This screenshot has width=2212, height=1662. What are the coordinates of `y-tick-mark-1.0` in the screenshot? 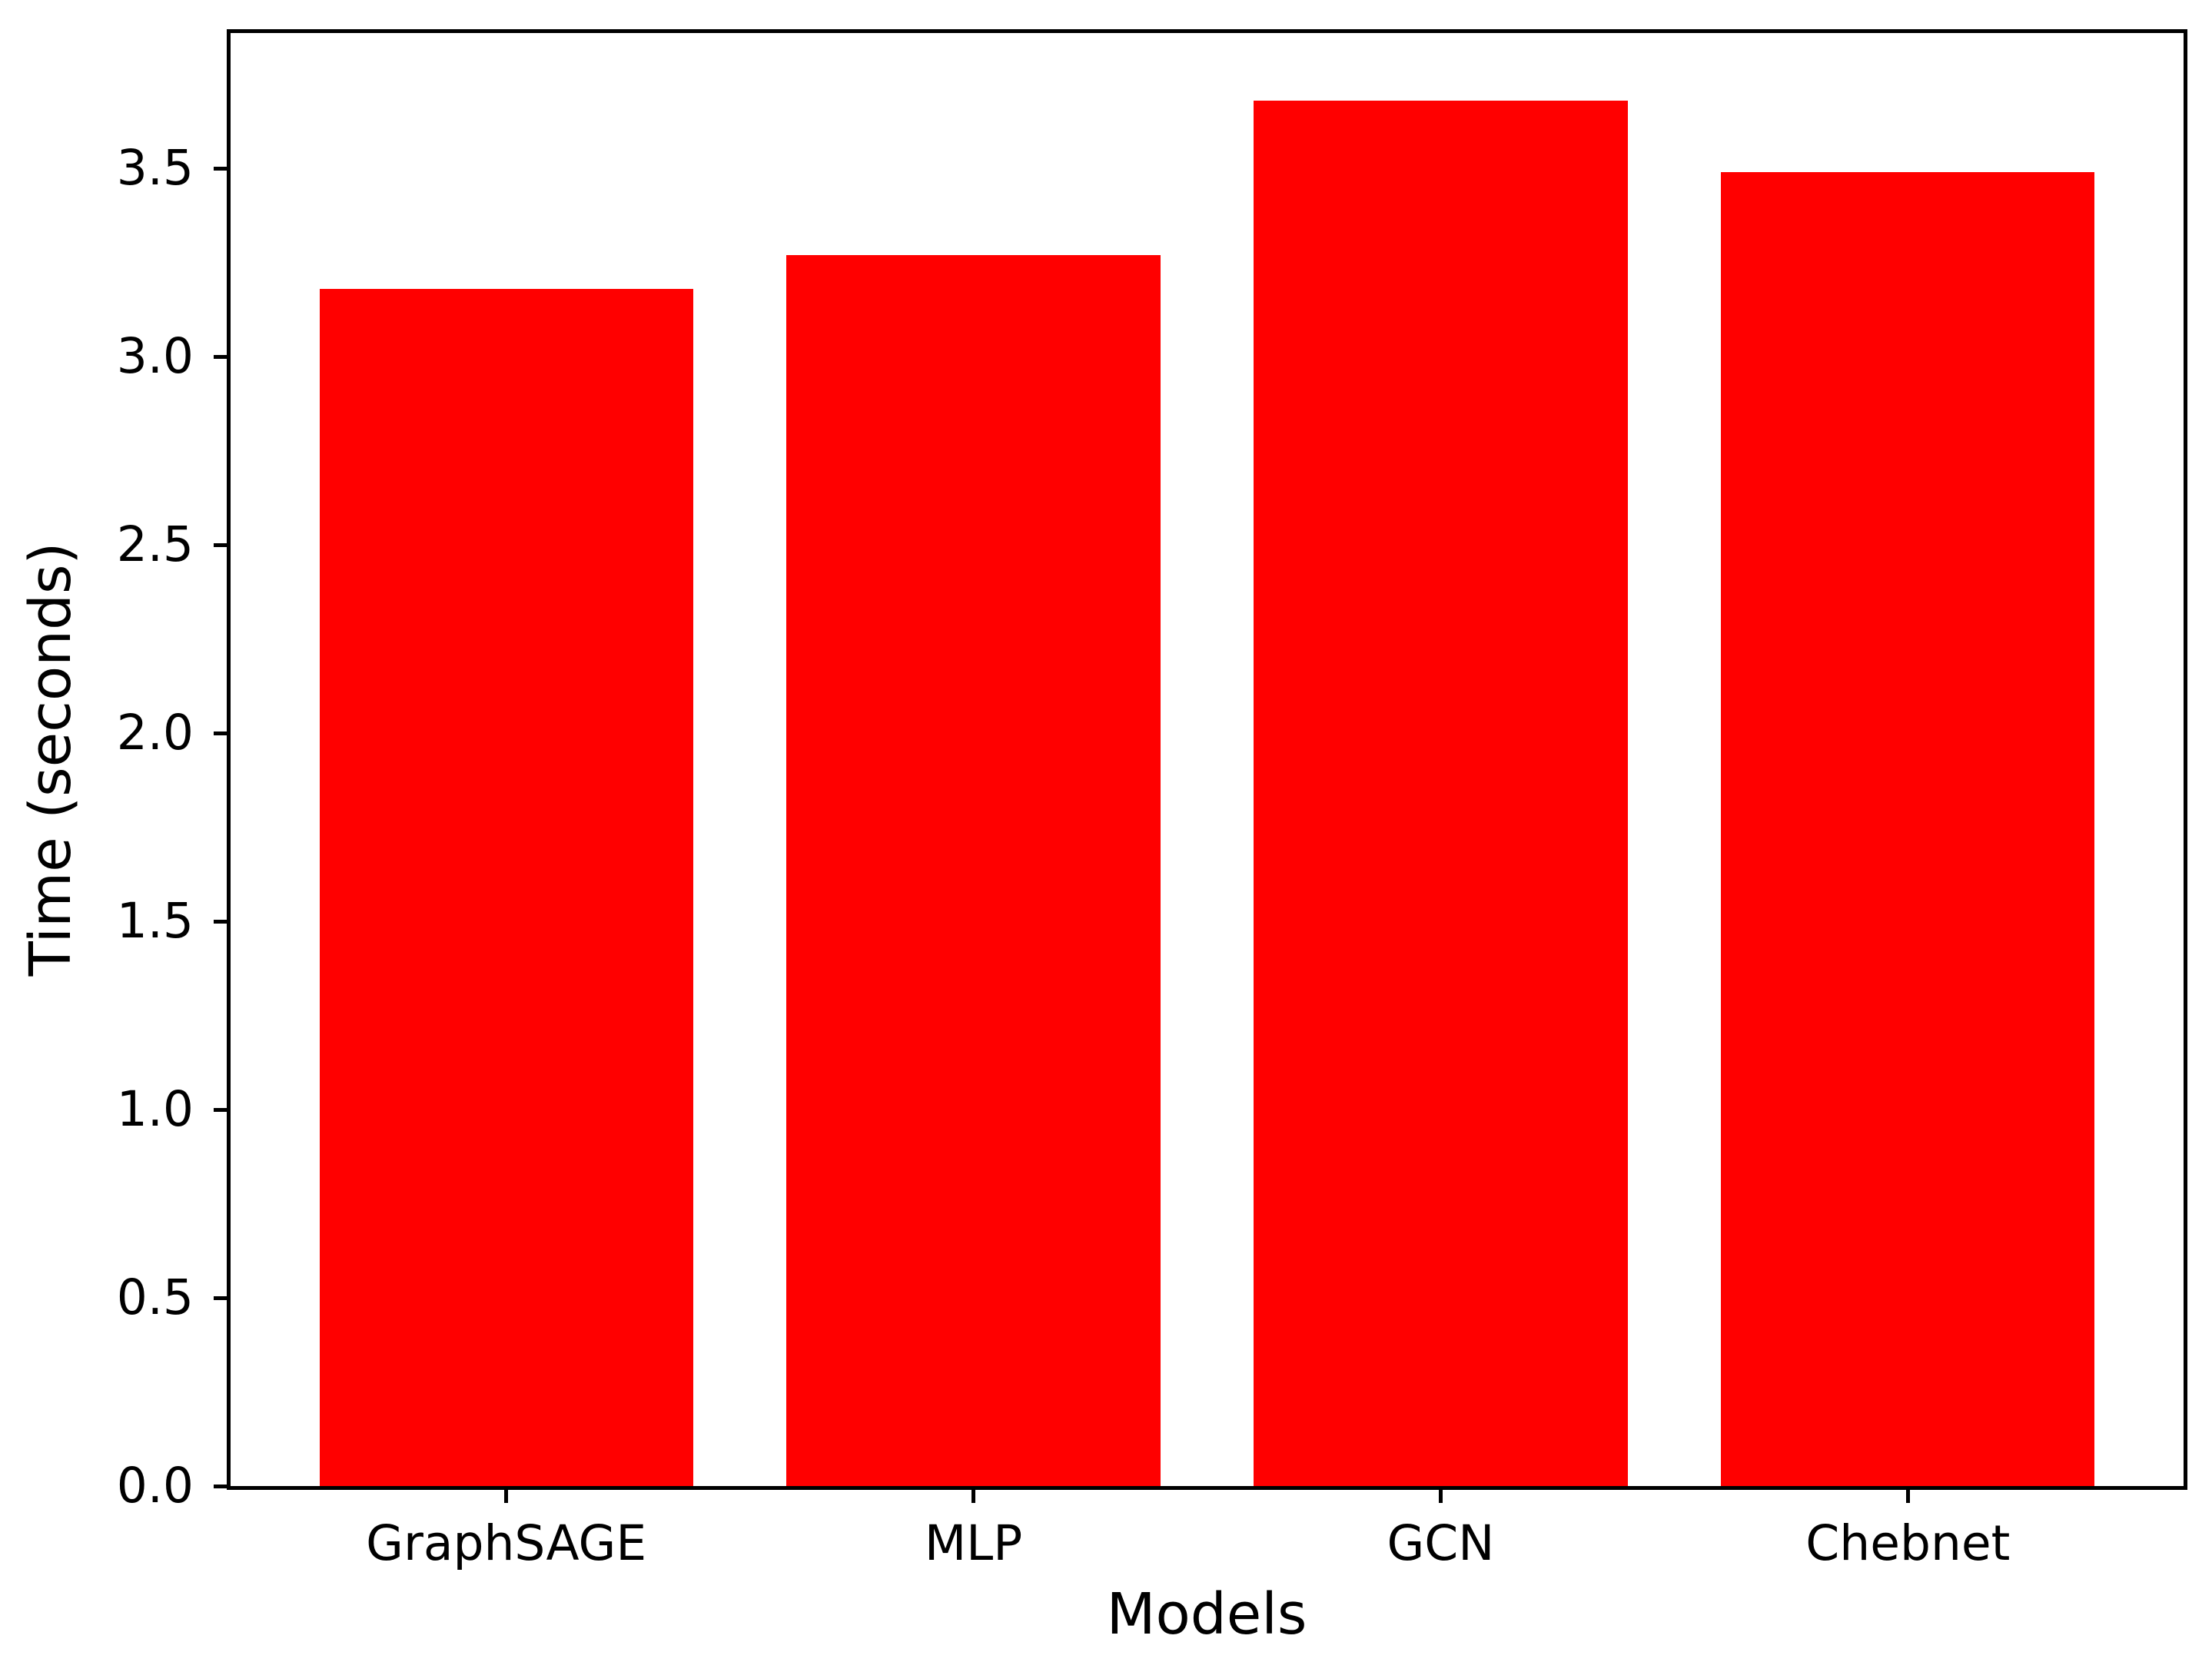 It's located at (222, 1109).